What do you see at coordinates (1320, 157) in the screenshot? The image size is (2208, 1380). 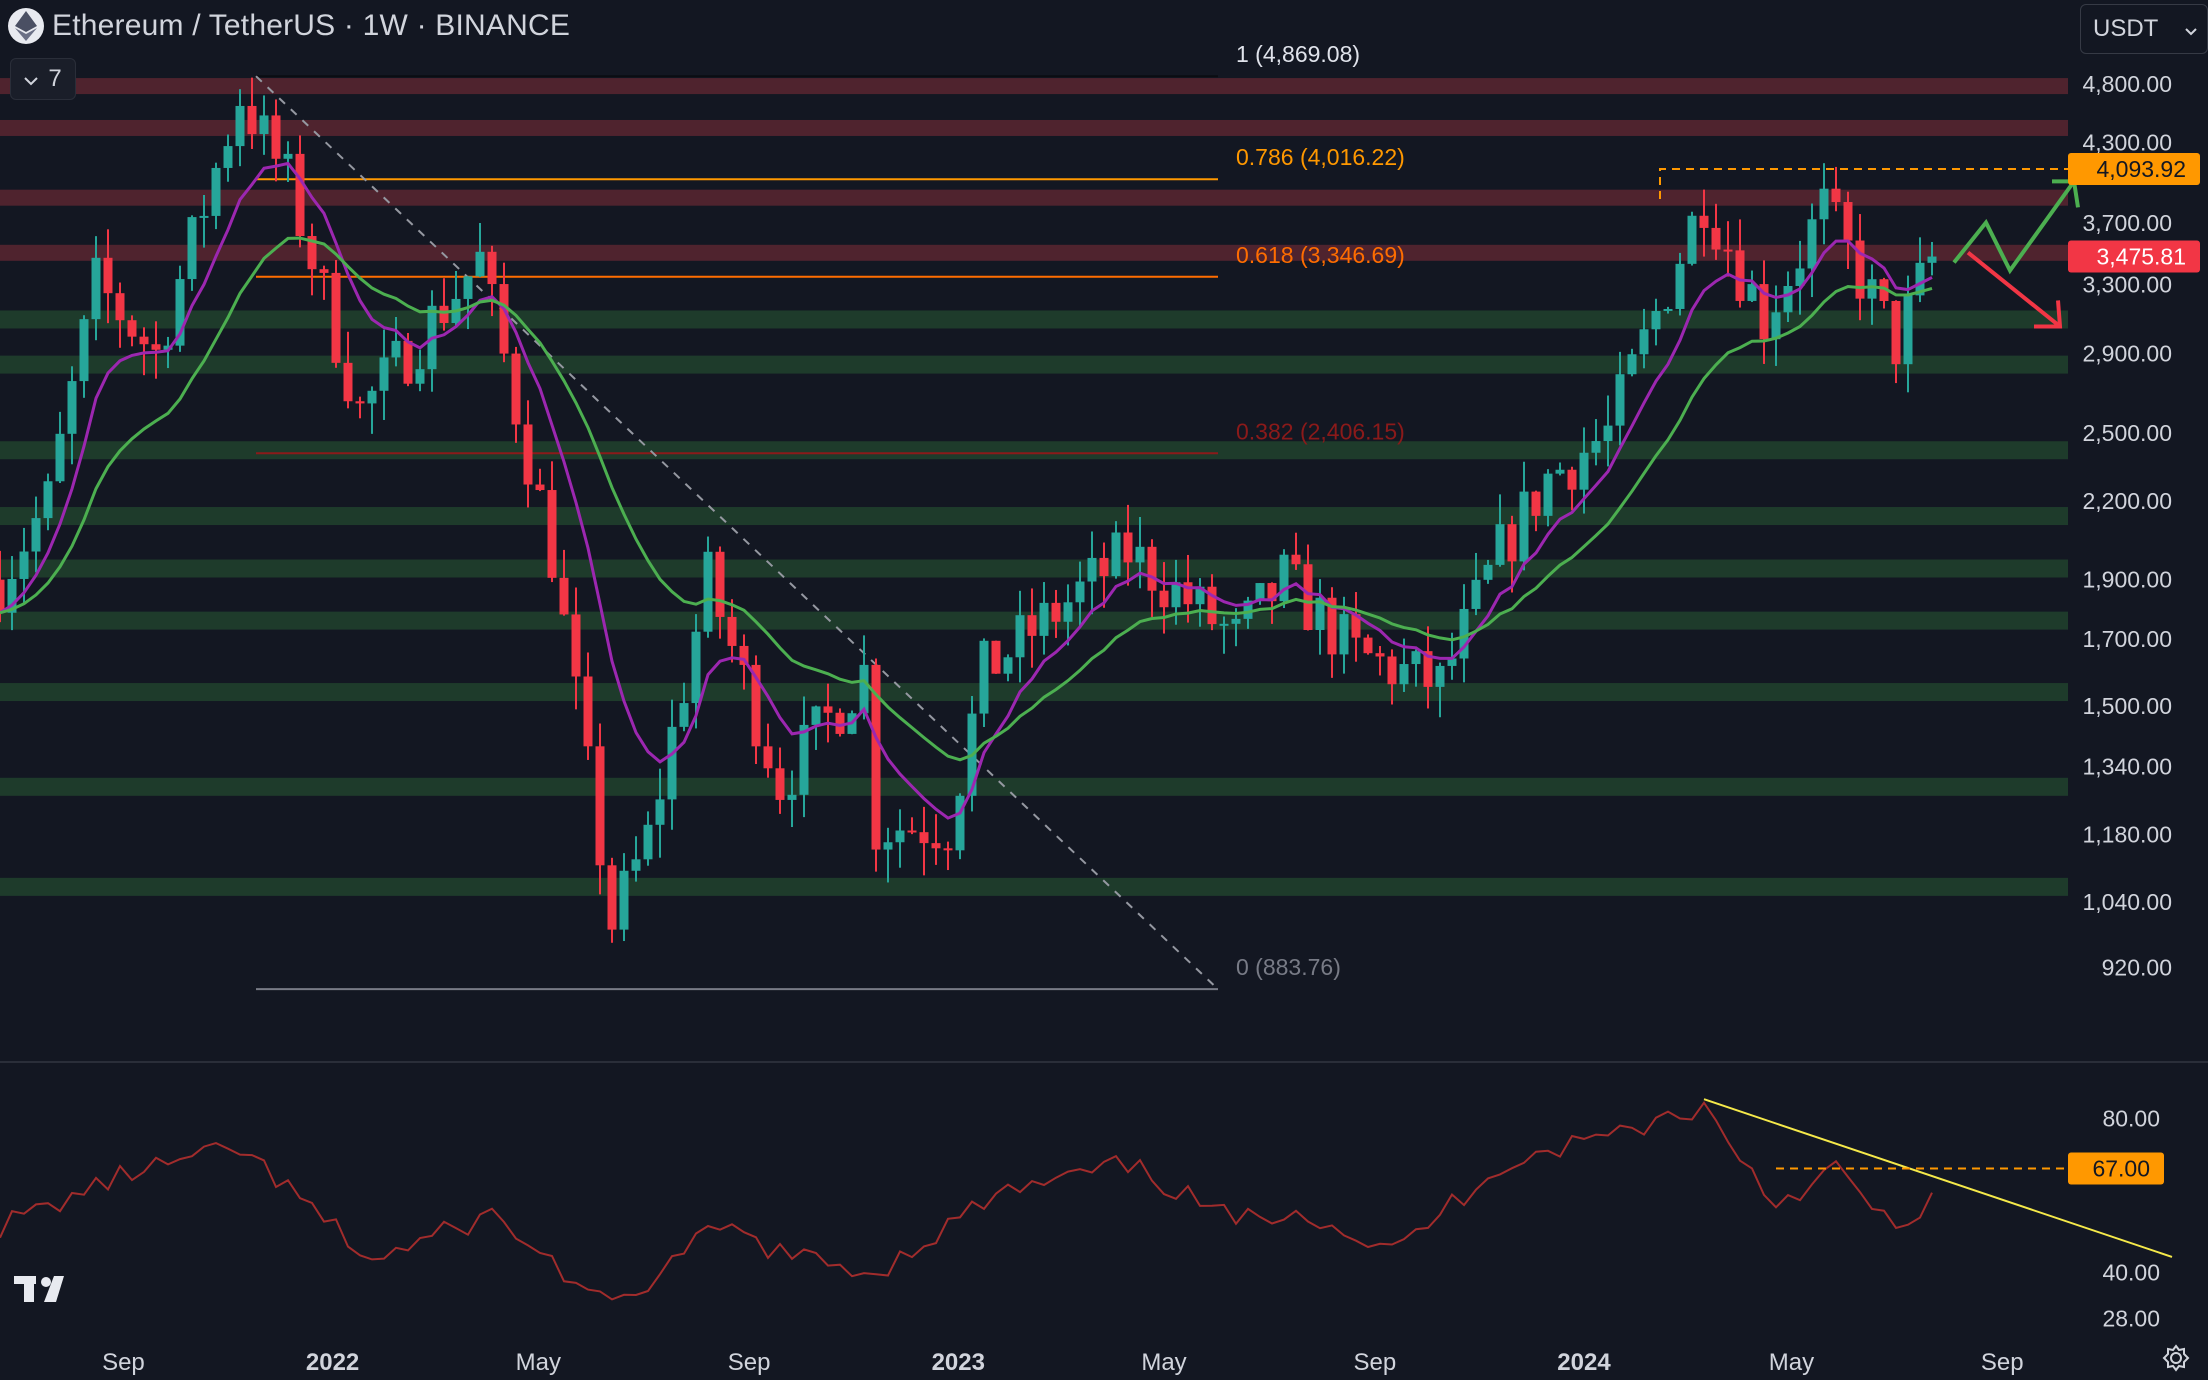 I see `fib-level-label: 0.786 (4,016.22)` at bounding box center [1320, 157].